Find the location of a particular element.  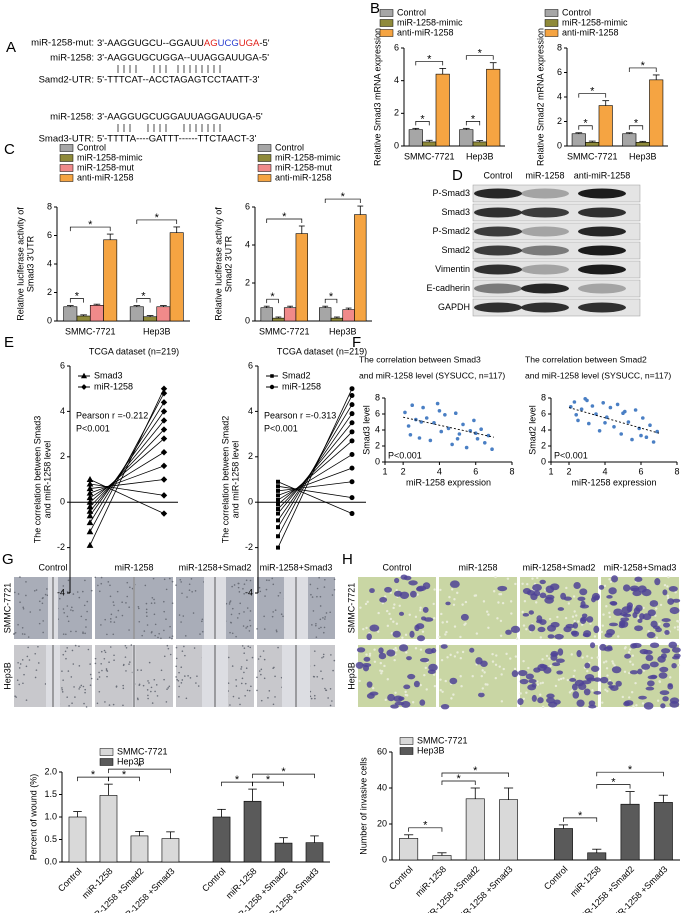

sequence-label: miR-1258-mut: is located at coordinates (62, 43).